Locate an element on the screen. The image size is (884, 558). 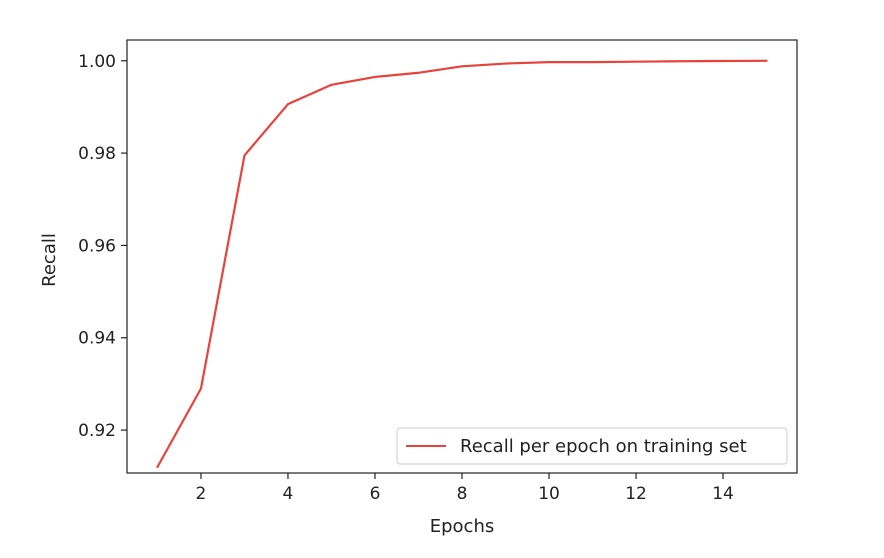
x-tick-label: 12 is located at coordinates (636, 494).